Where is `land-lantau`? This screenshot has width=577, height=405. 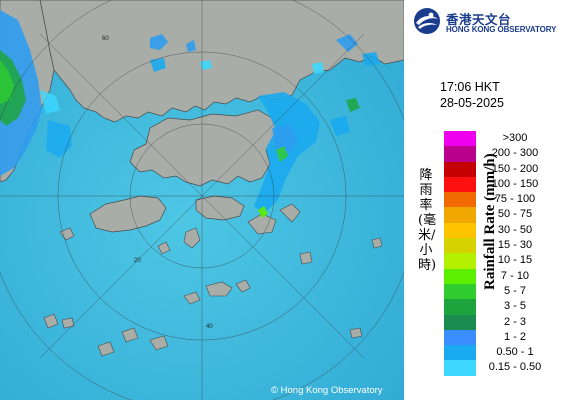
land-lantau is located at coordinates (128, 214).